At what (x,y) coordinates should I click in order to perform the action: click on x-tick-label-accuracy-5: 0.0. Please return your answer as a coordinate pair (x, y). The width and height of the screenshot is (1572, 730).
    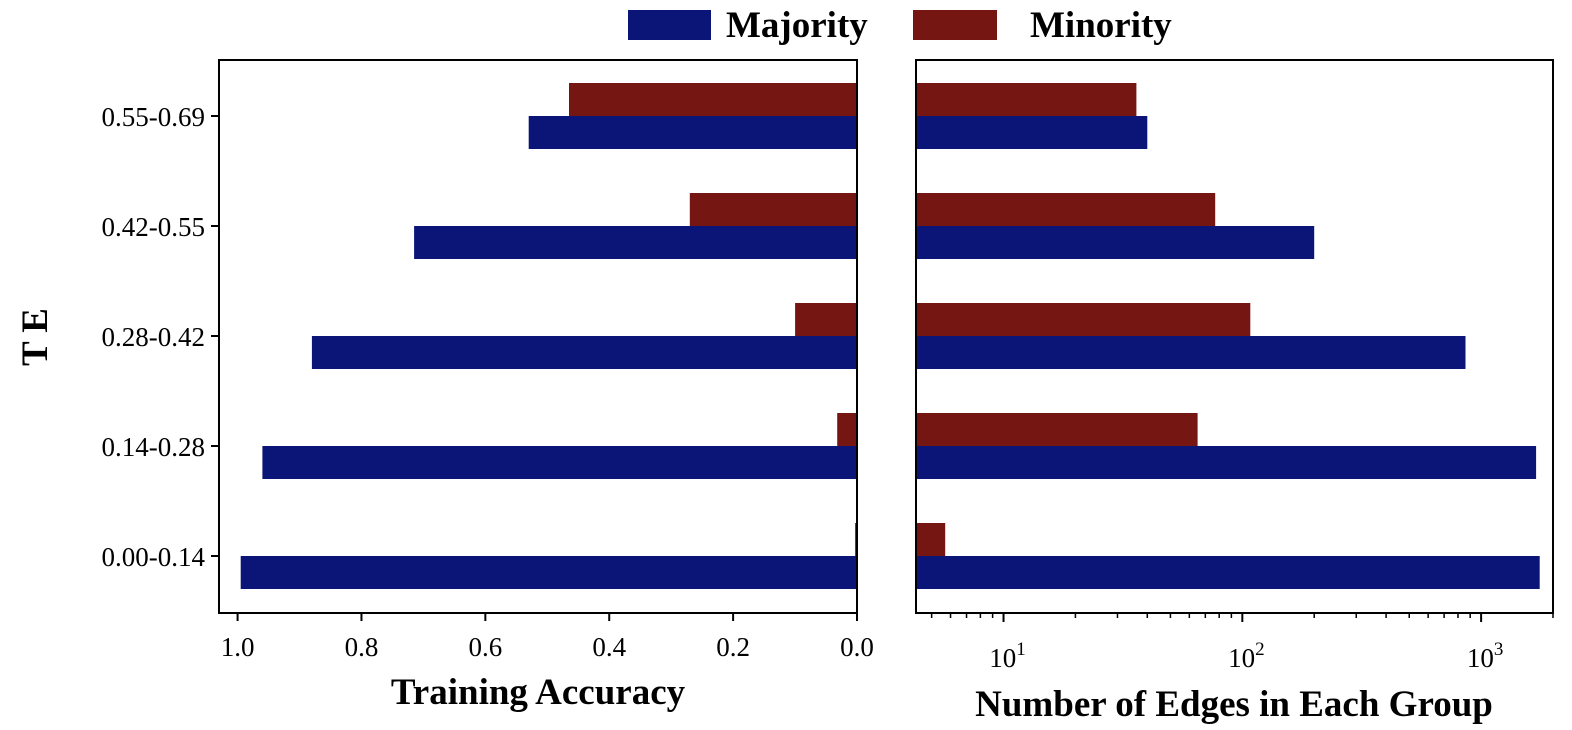
    Looking at the image, I should click on (857, 647).